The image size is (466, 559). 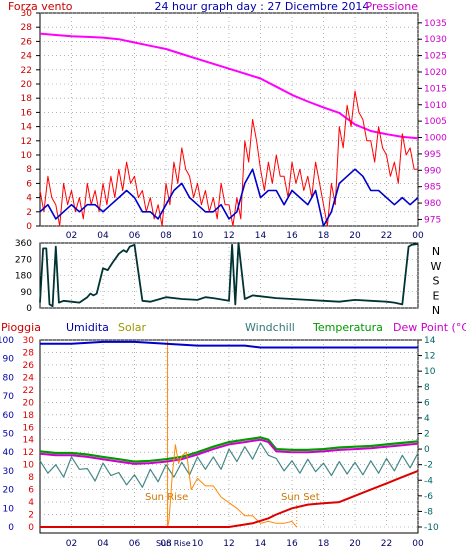 I want to click on humidity-series, so click(x=229, y=344).